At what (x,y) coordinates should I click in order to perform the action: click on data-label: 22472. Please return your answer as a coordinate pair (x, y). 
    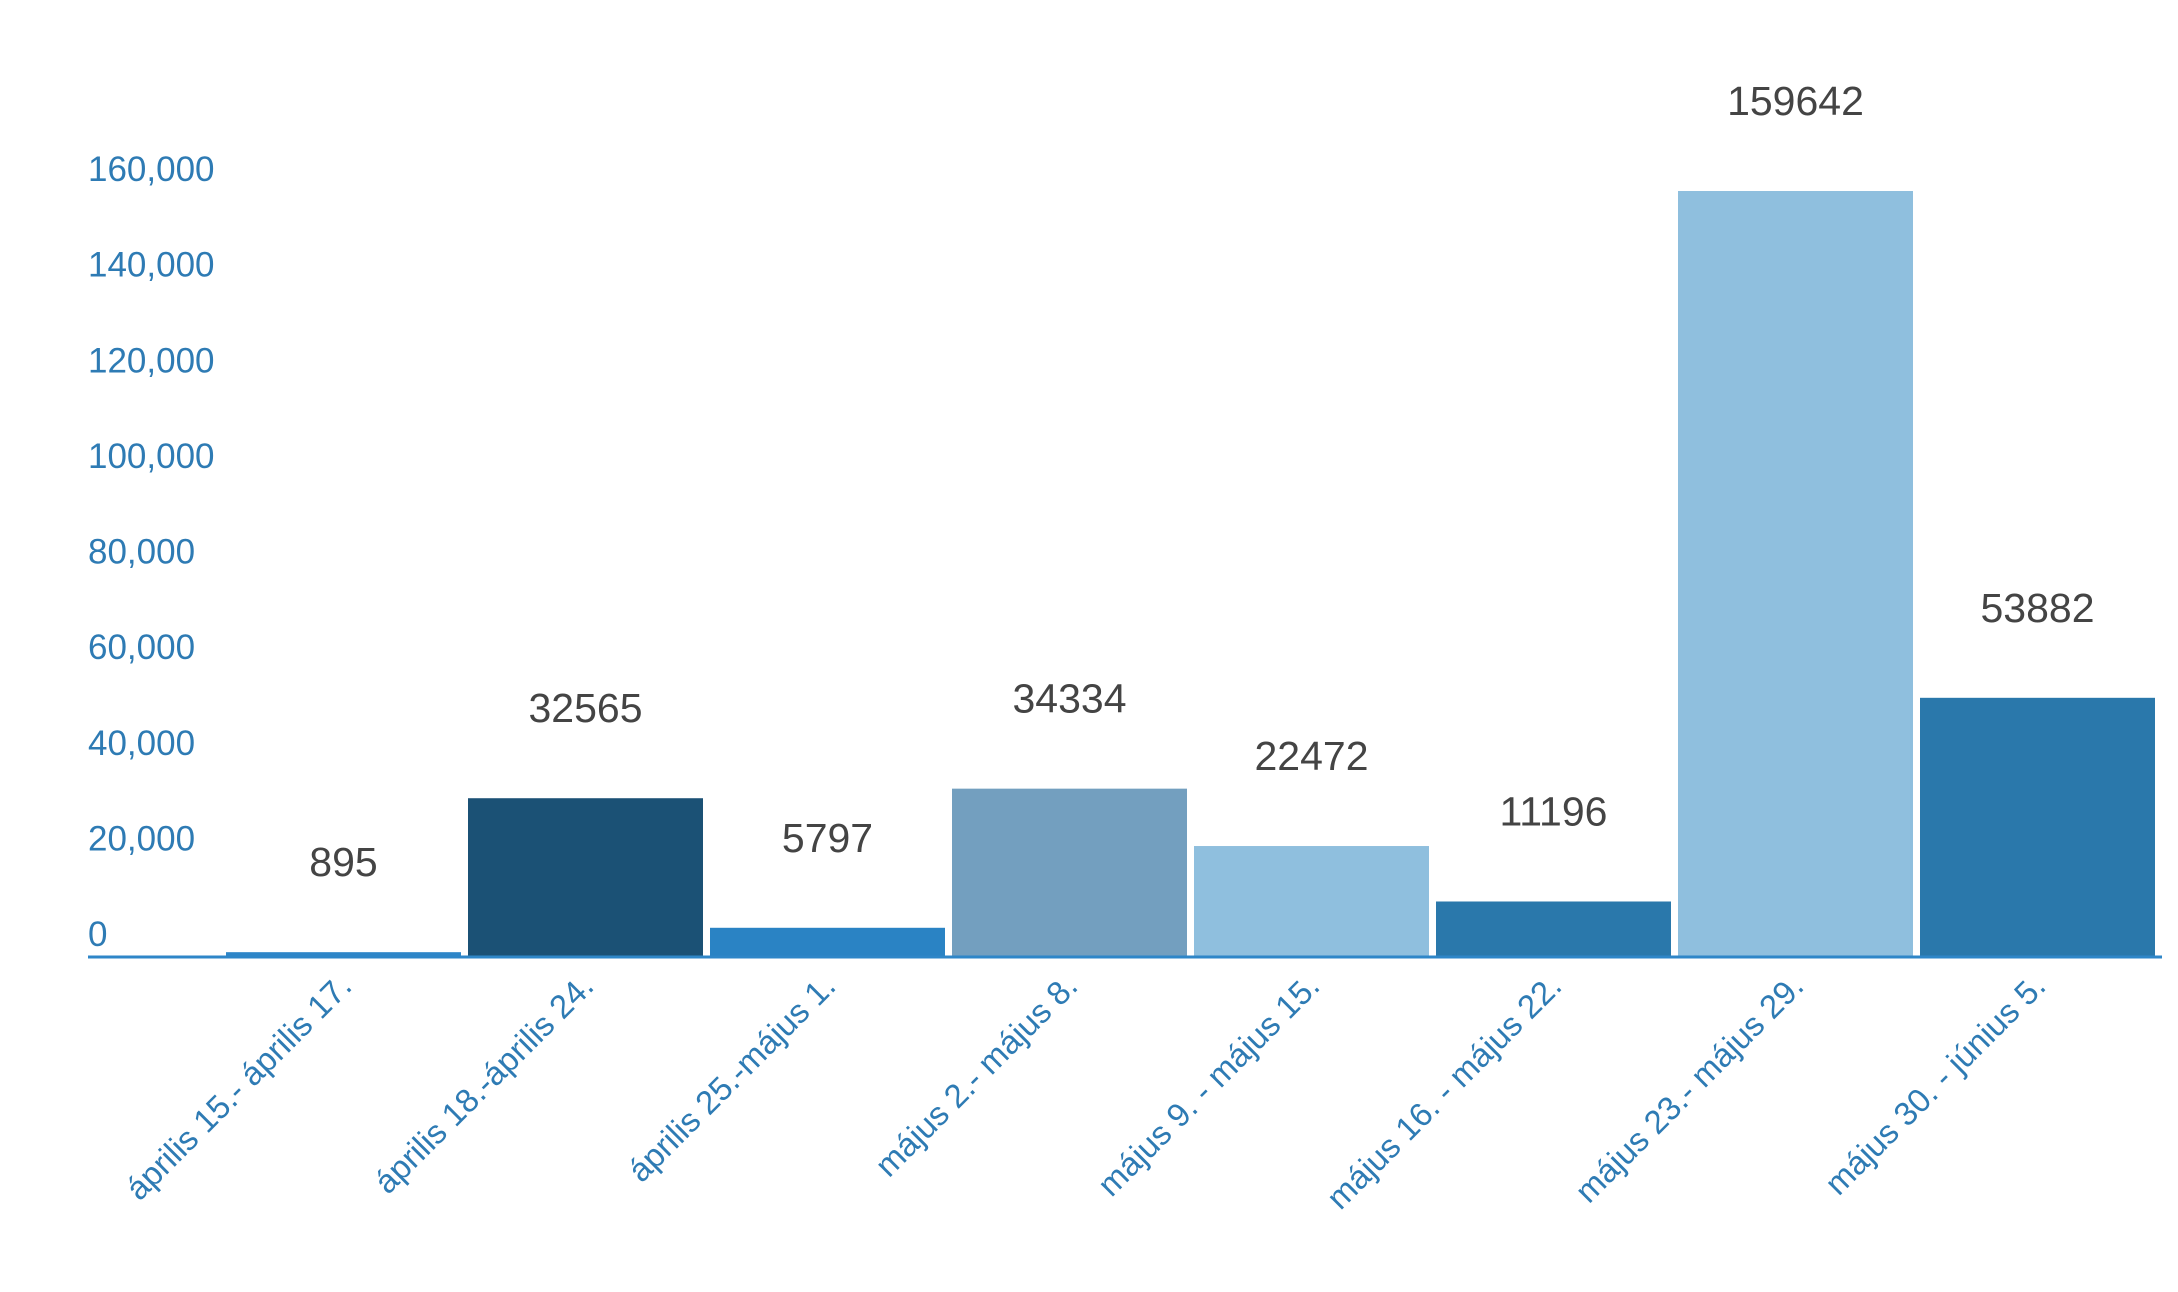
    Looking at the image, I should click on (1311, 756).